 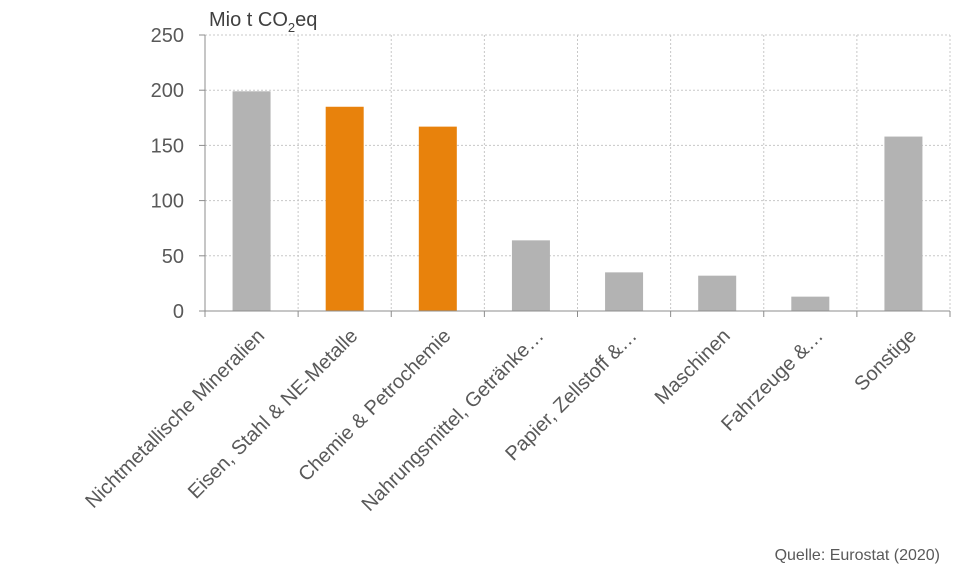 I want to click on x-category-label: Eisen, Stahl & NE-Metalle, so click(x=273, y=414).